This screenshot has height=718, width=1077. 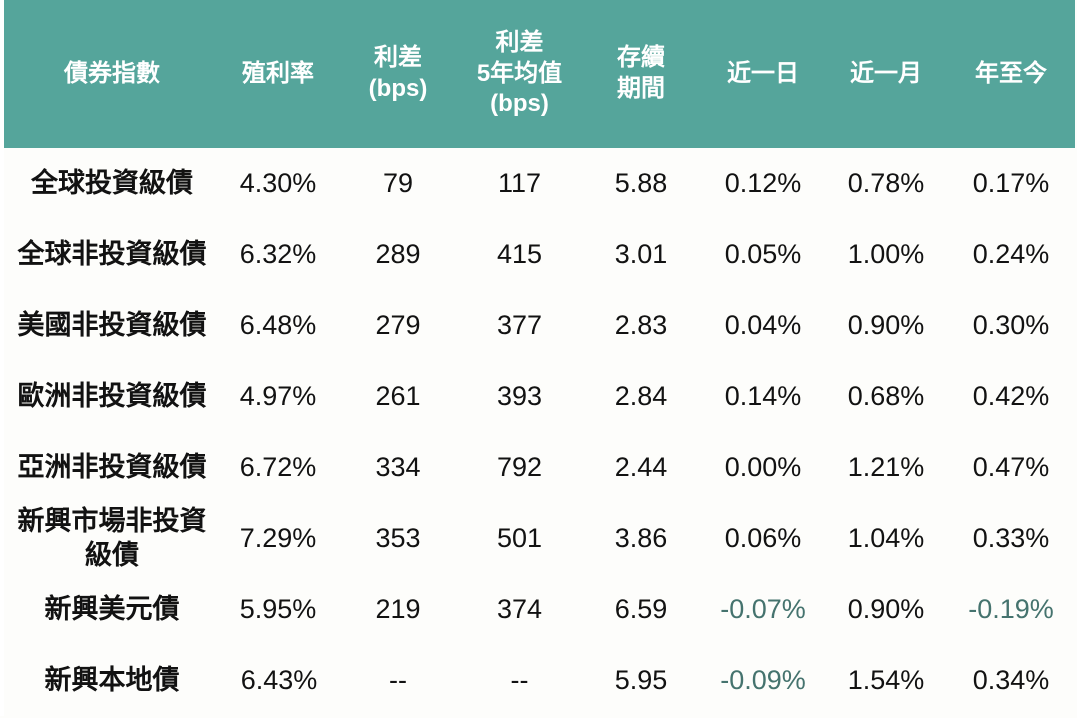 What do you see at coordinates (886, 253) in the screenshot?
I see `cell-1-month-change: 1.00%` at bounding box center [886, 253].